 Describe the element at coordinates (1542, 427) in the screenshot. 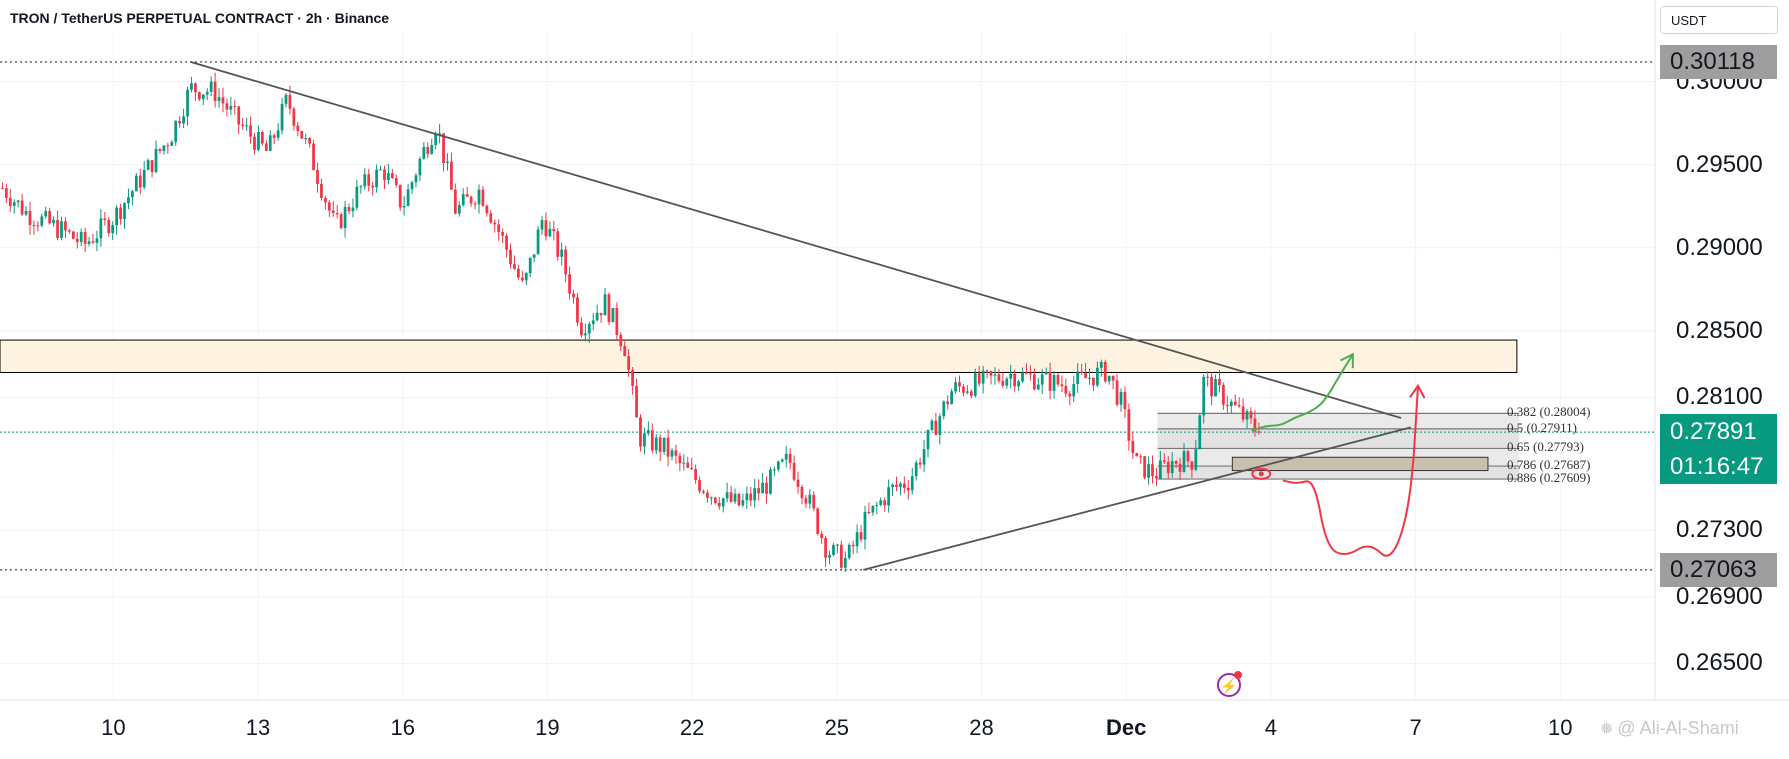

I see `fib-level-label: 0.5 (0.27911)` at that location.